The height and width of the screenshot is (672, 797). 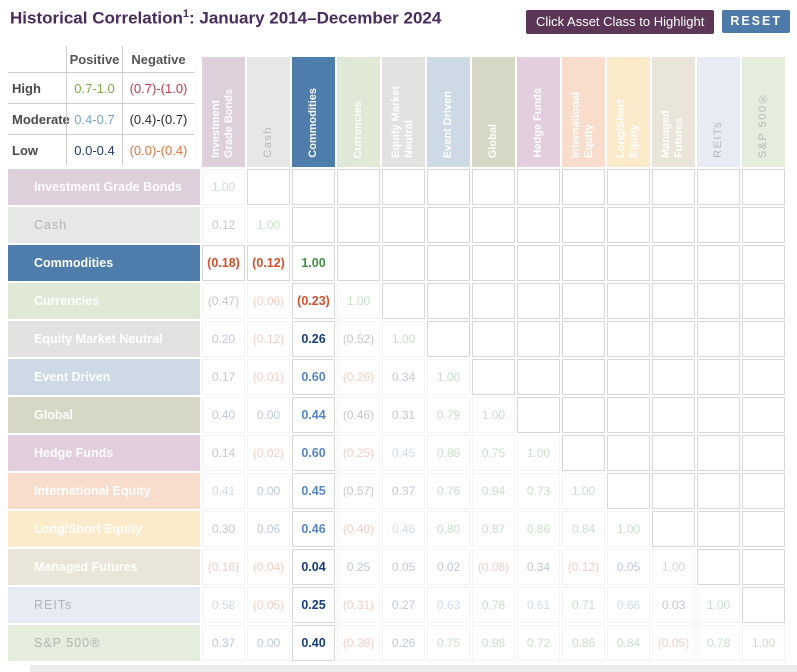 What do you see at coordinates (492, 140) in the screenshot?
I see `column-header-label: Global` at bounding box center [492, 140].